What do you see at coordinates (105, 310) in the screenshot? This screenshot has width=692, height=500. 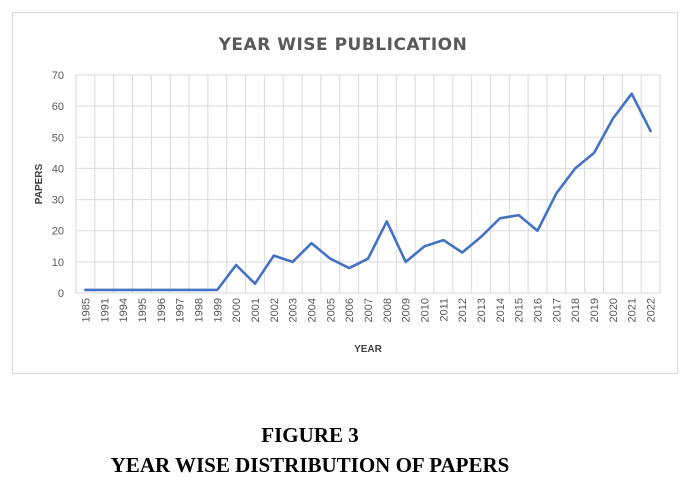 I see `x-tick-label: 1991` at bounding box center [105, 310].